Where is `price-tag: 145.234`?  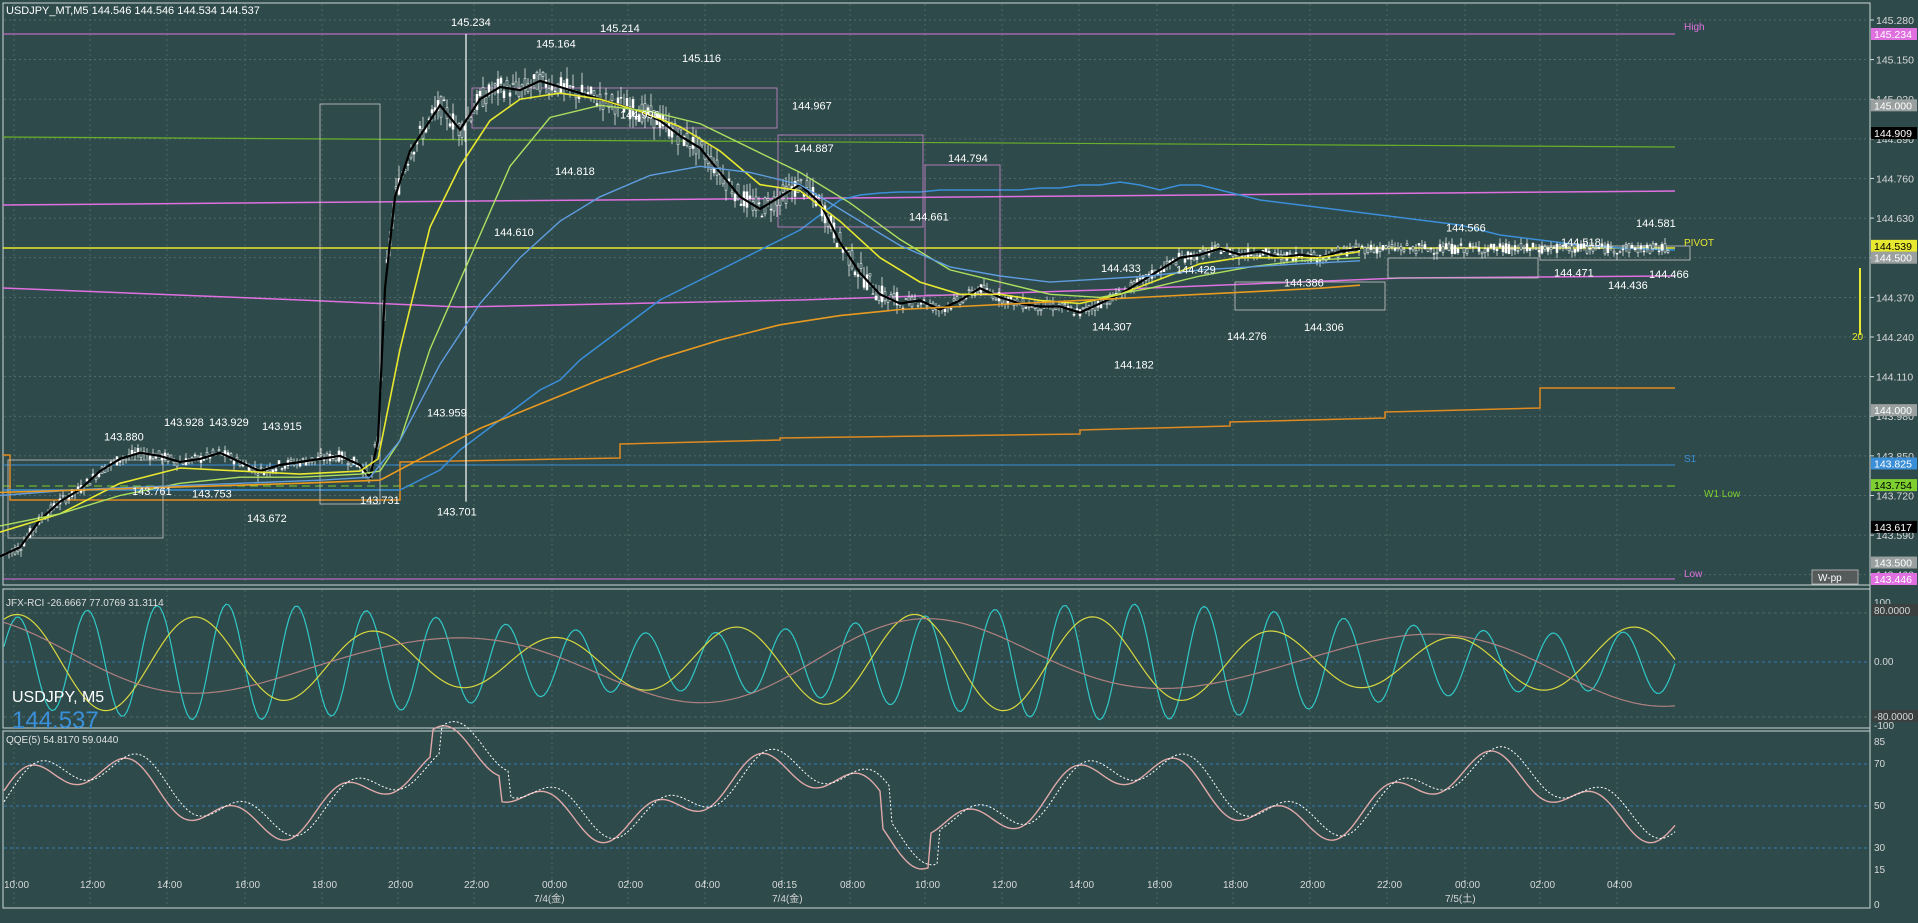 price-tag: 145.234 is located at coordinates (1893, 35).